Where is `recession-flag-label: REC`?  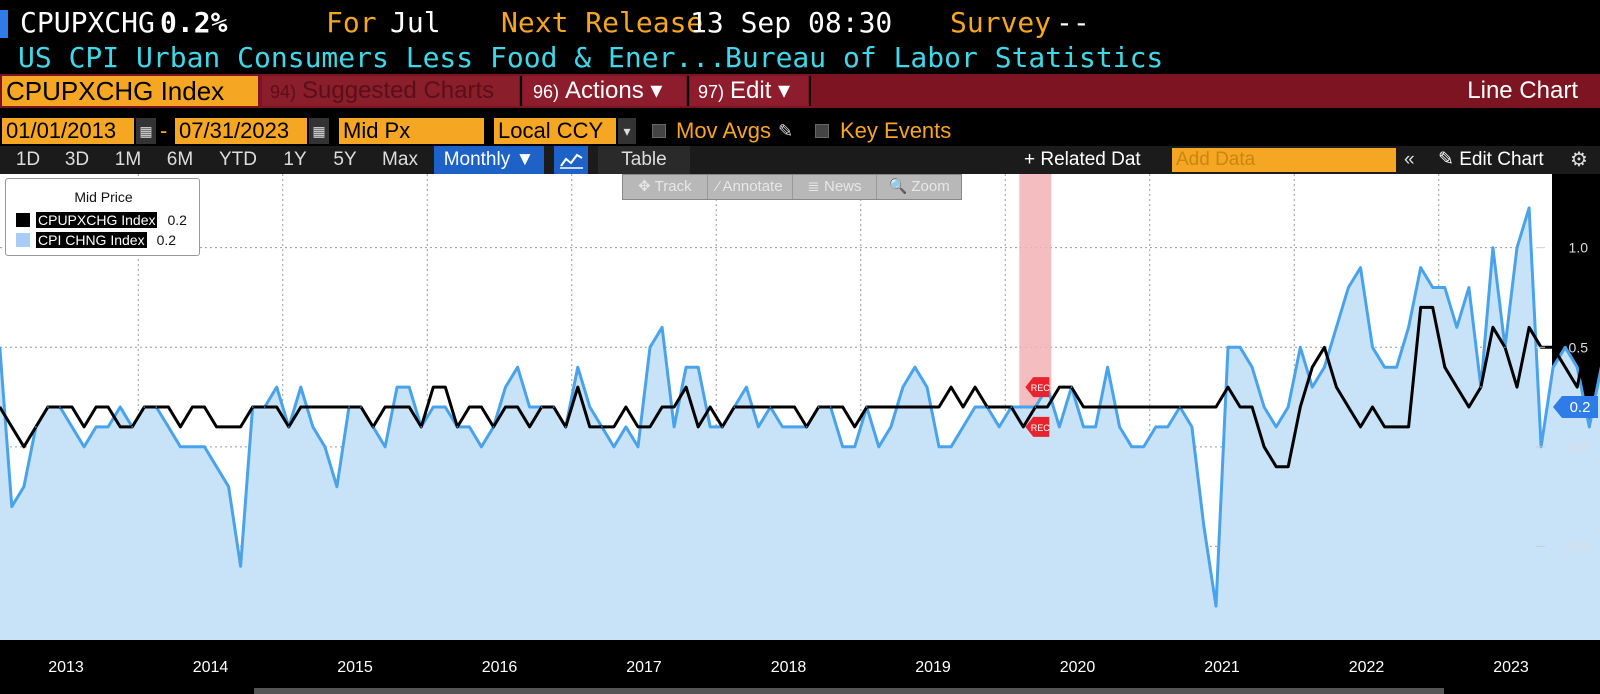 recession-flag-label: REC is located at coordinates (1041, 428).